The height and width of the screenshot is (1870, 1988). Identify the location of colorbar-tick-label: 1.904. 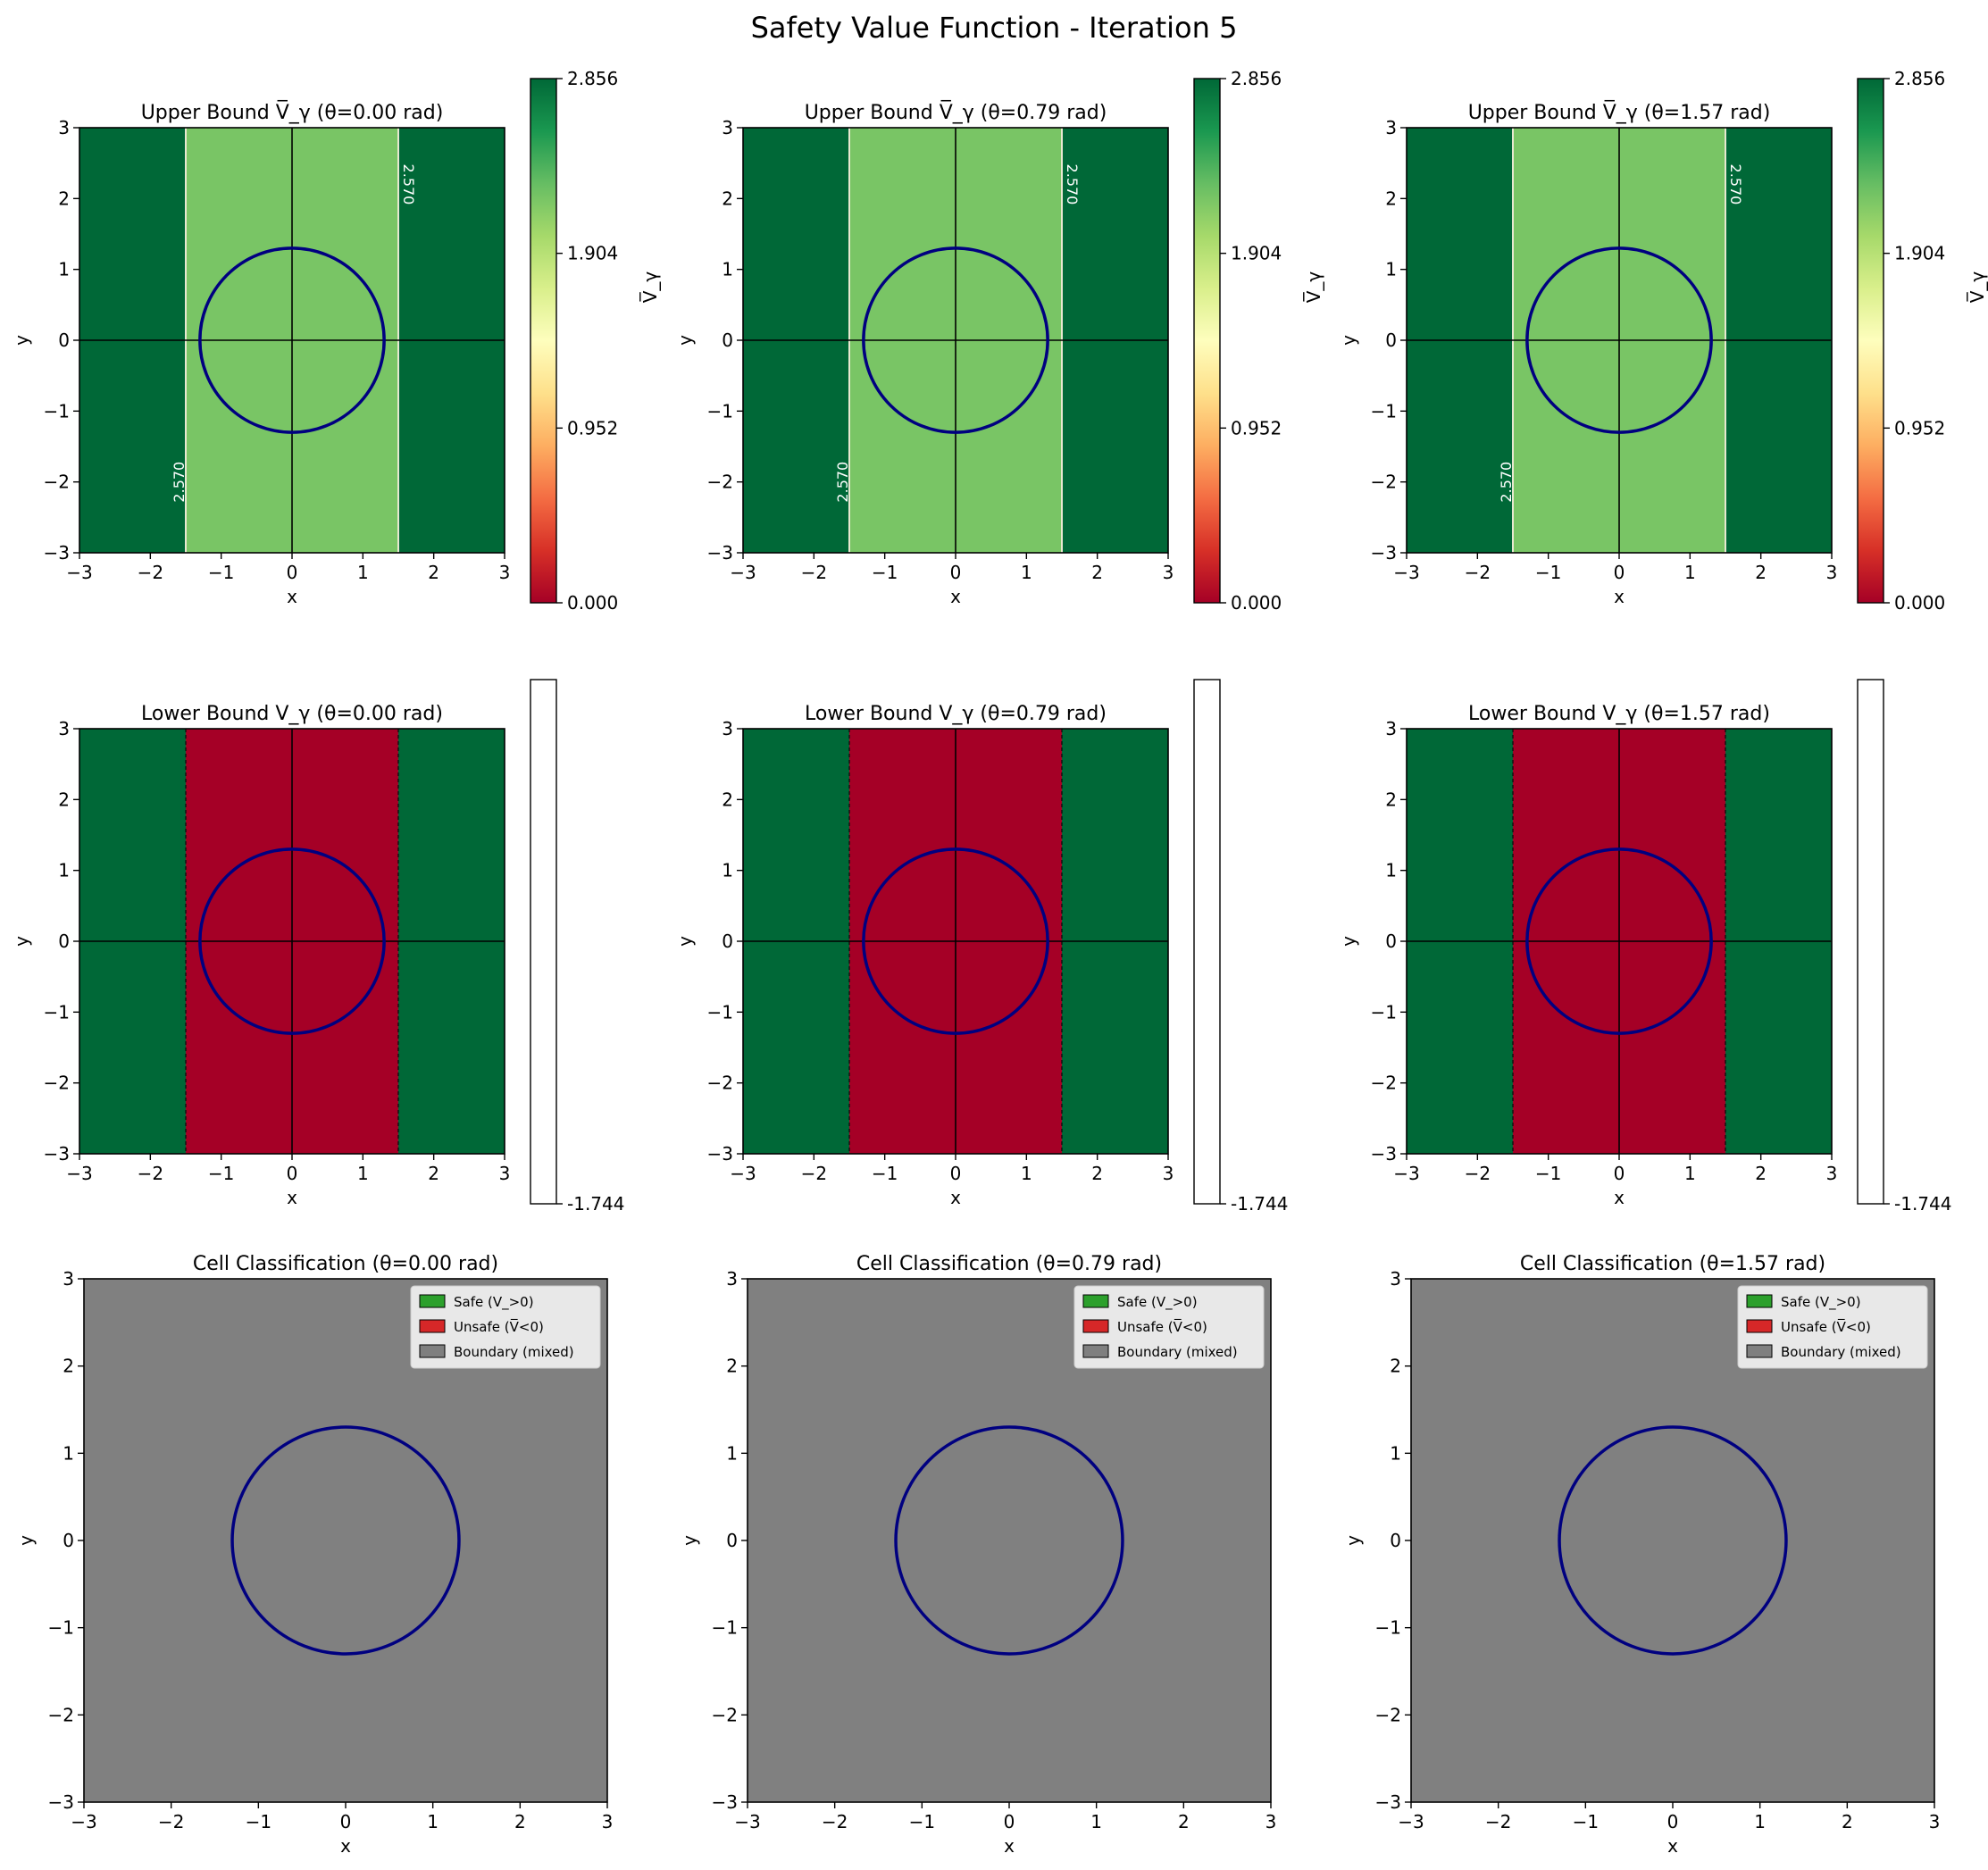
(1919, 253).